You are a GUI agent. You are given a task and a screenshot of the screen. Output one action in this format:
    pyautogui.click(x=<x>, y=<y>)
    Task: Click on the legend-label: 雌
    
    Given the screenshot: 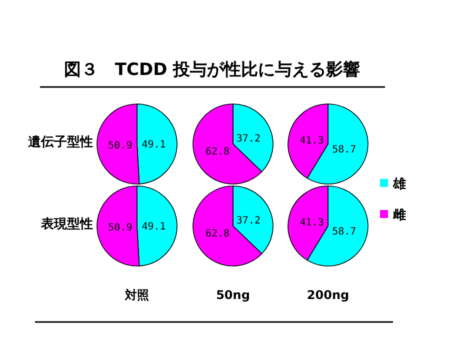 What is the action you would take?
    pyautogui.click(x=399, y=215)
    